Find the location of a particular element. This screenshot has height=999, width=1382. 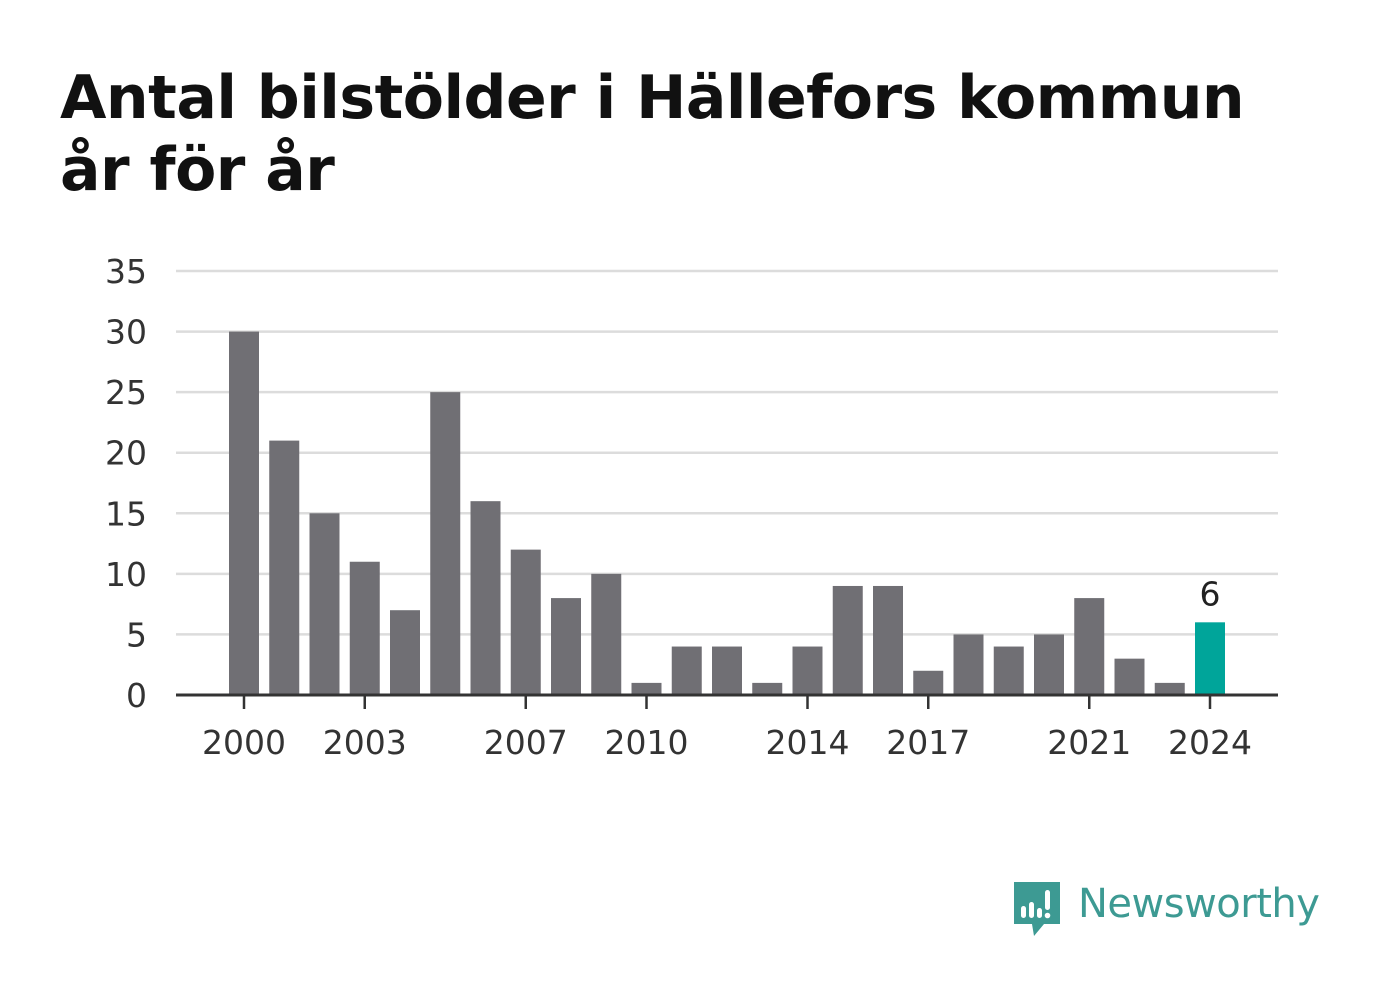

y-tick-label: 25 is located at coordinates (126, 392).